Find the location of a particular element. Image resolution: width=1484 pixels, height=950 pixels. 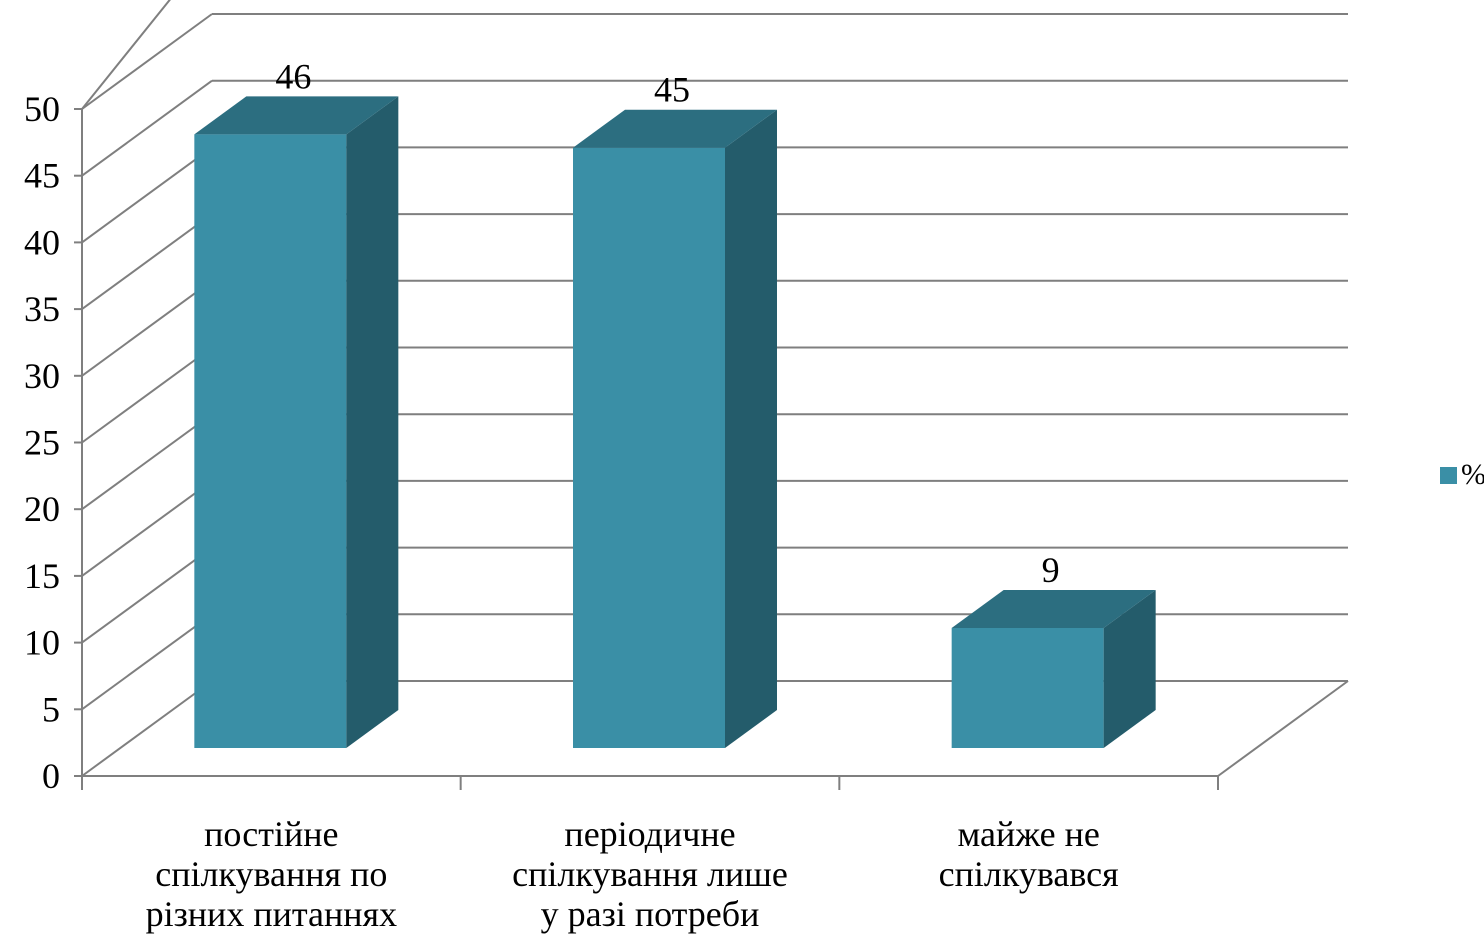

floor-right-edge is located at coordinates (1283, 728).